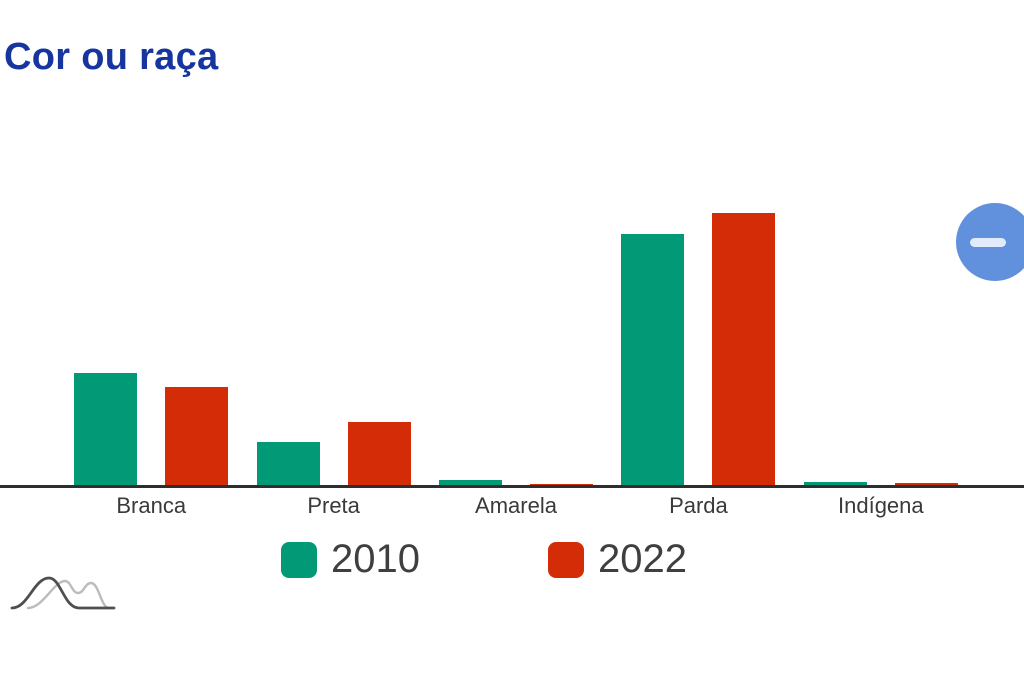 Image resolution: width=1024 pixels, height=682 pixels. Describe the element at coordinates (926, 484) in the screenshot. I see `bar-2022-indigena` at that location.